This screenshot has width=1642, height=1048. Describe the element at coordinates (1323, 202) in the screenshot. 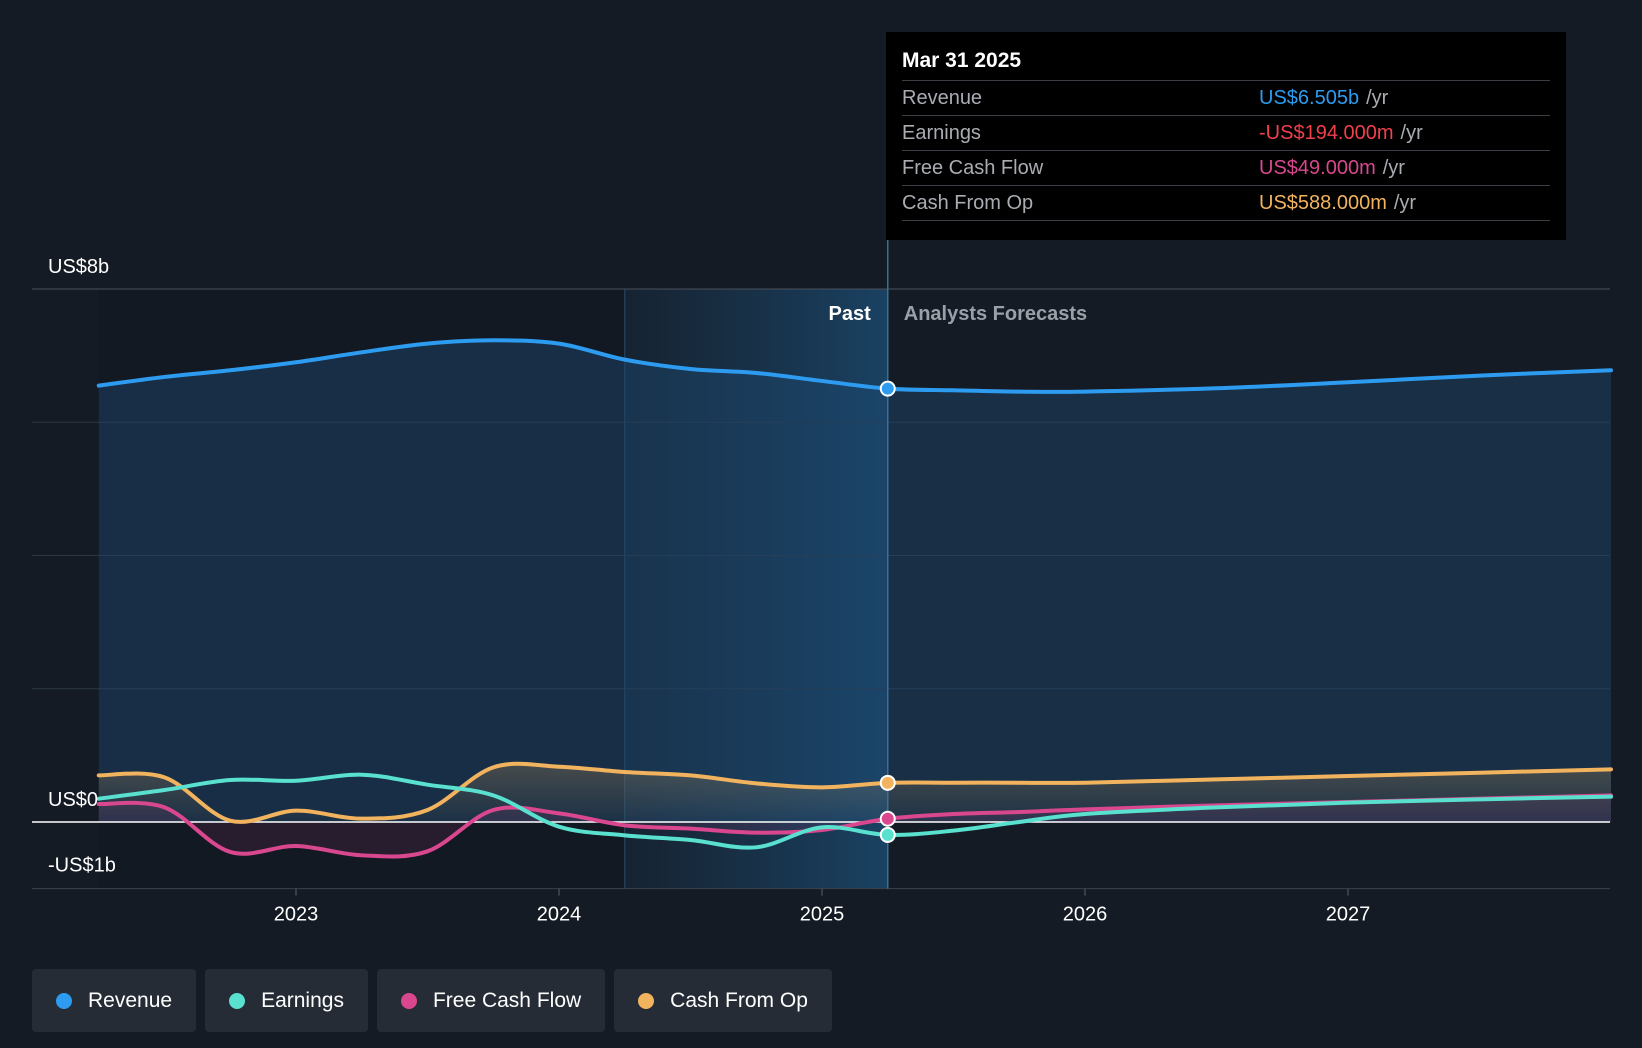

I see `tooltip-value: US$588.000m` at that location.